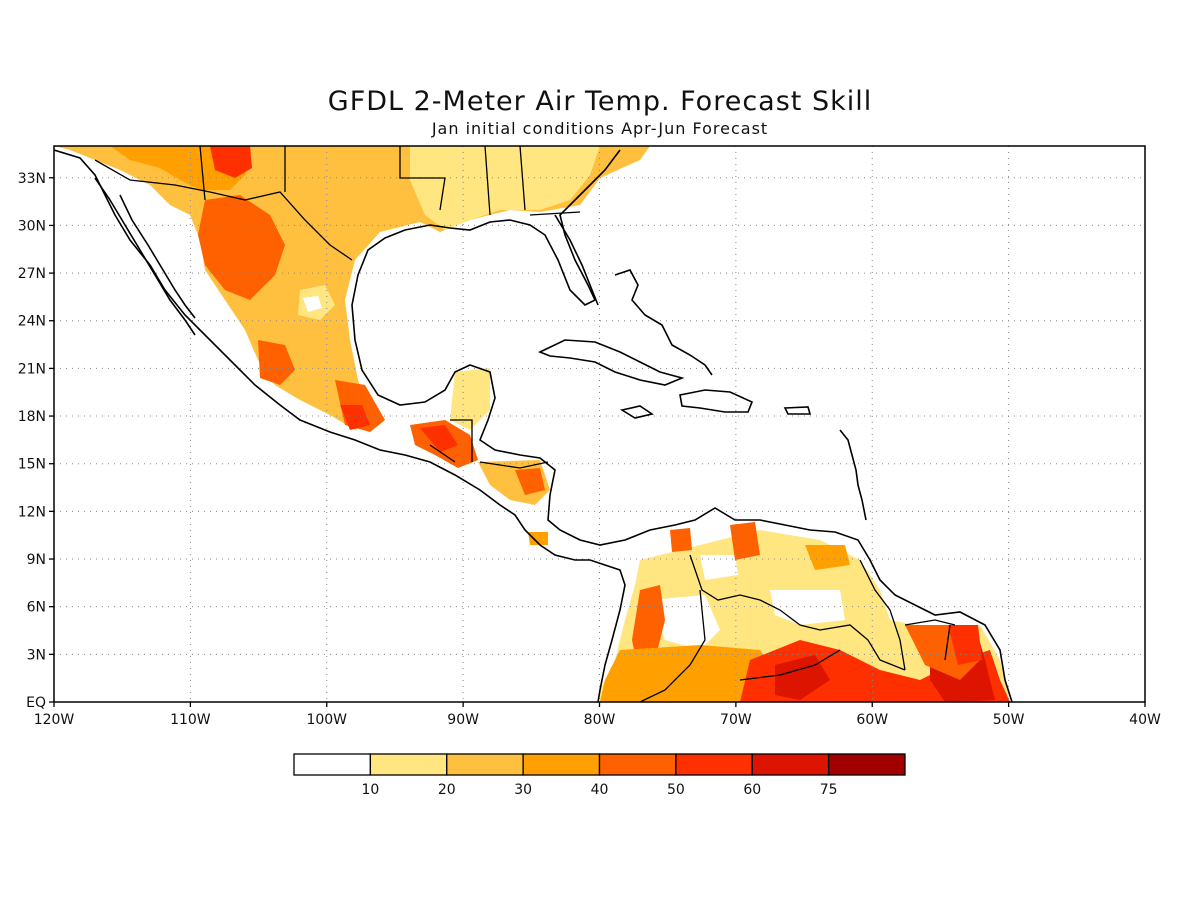 The width and height of the screenshot is (1200, 900). What do you see at coordinates (32, 465) in the screenshot?
I see `lat-tick-label: 15N` at bounding box center [32, 465].